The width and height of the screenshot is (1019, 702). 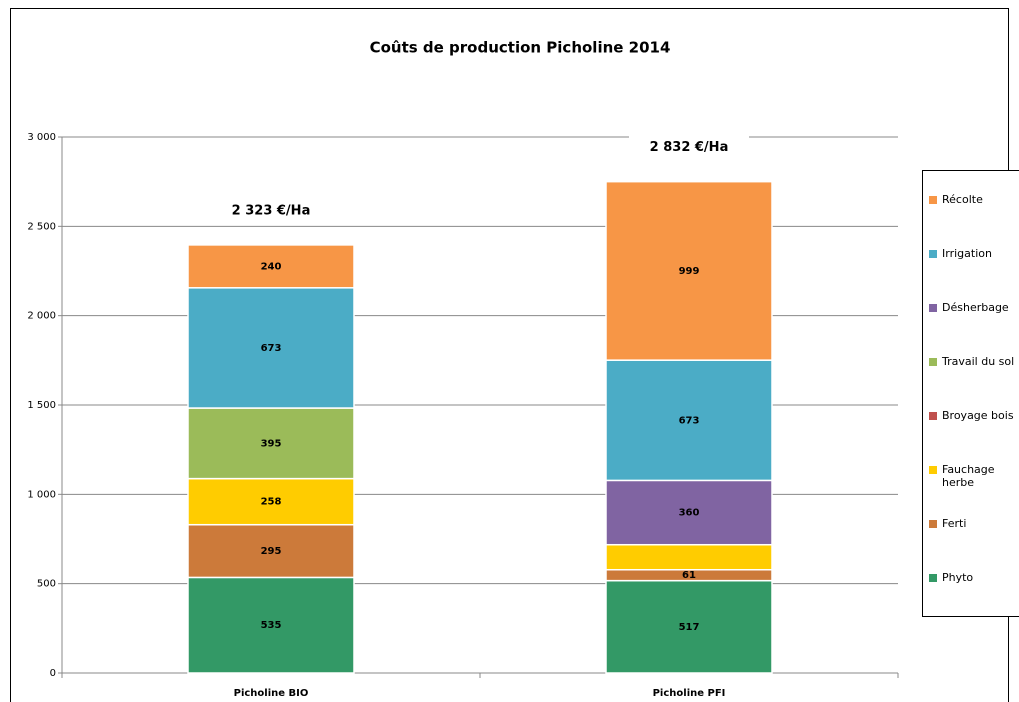 What do you see at coordinates (967, 253) in the screenshot?
I see `legend-label: Irrigation` at bounding box center [967, 253].